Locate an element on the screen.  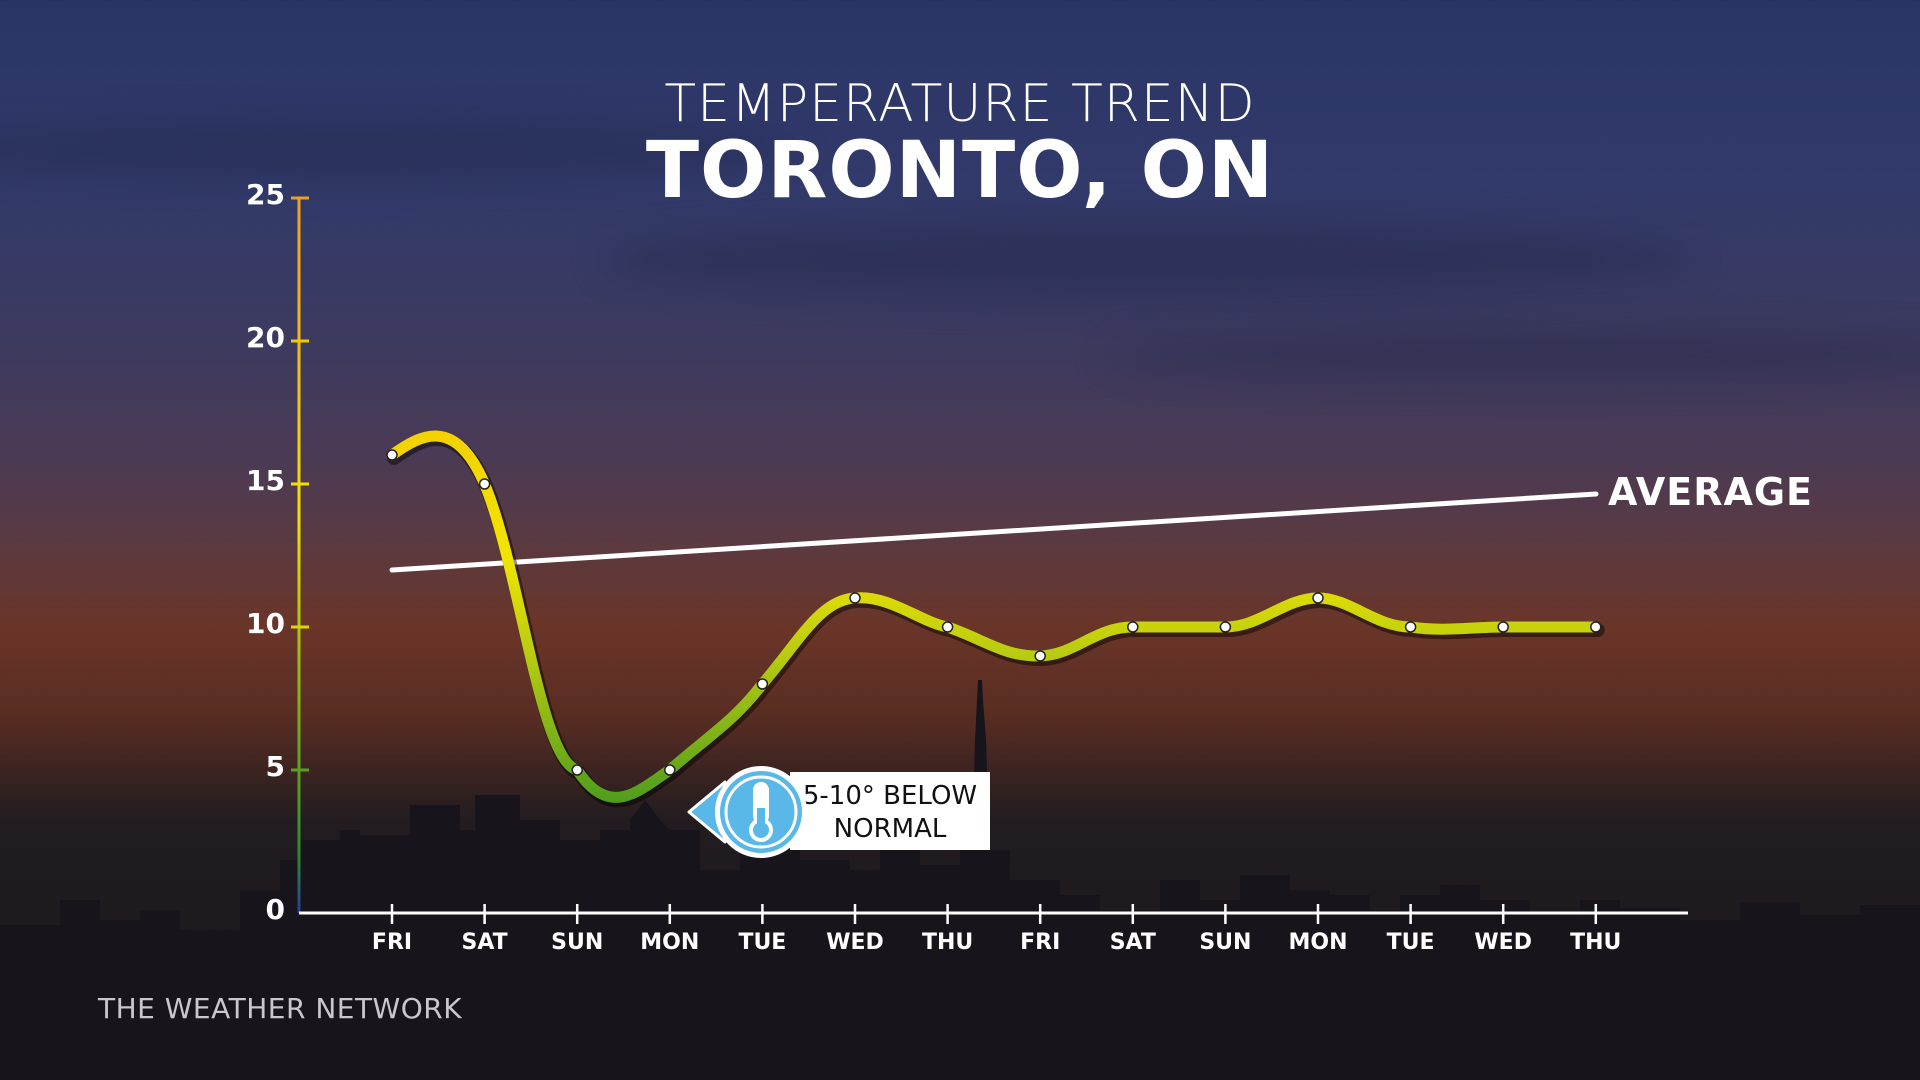
y-tick-label: 5 is located at coordinates (275, 766).